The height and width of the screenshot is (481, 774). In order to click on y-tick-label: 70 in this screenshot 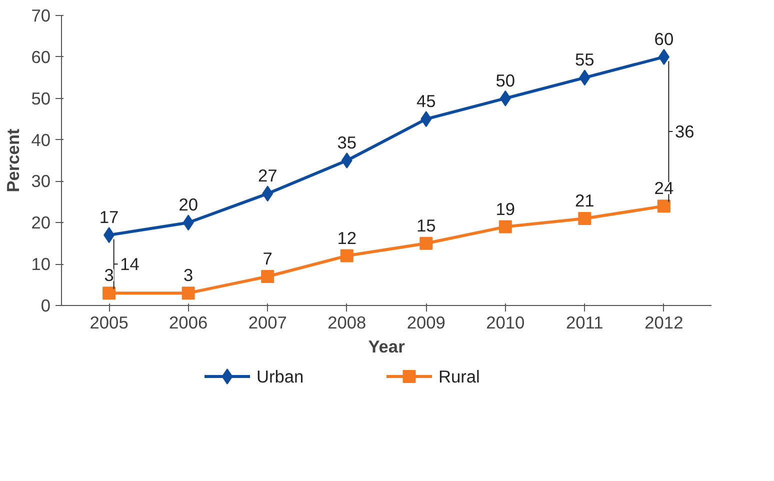, I will do `click(41, 16)`.